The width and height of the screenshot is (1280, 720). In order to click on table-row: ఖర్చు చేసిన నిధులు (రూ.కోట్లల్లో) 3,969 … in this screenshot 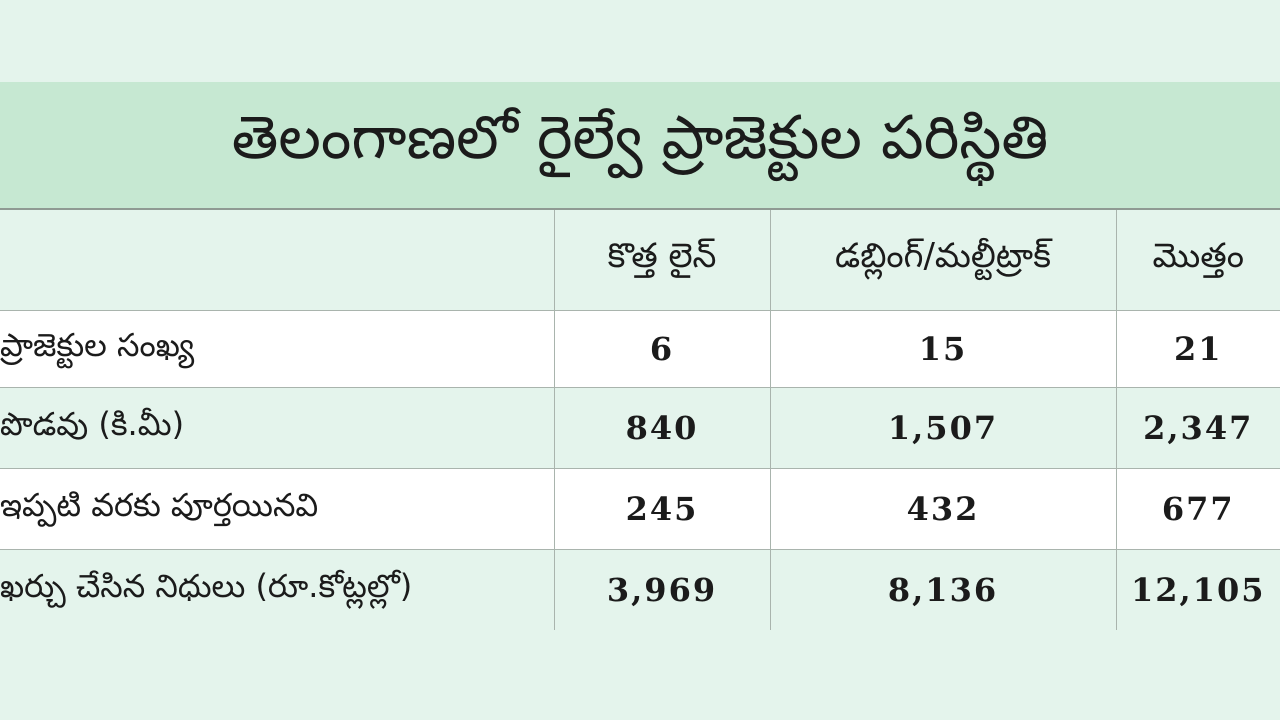, I will do `click(640, 589)`.